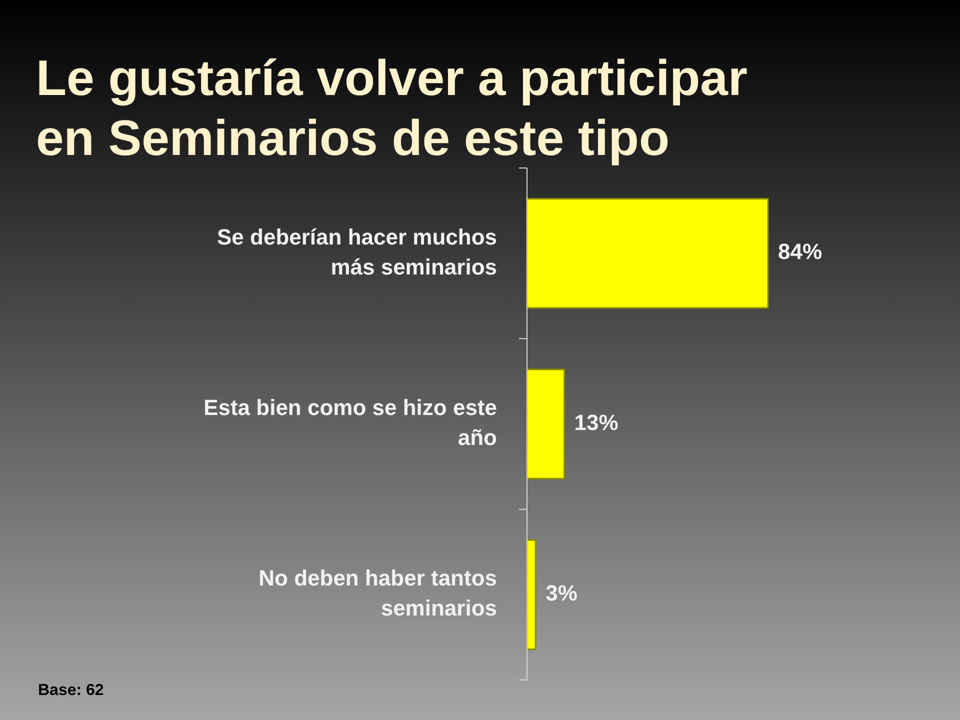 The height and width of the screenshot is (720, 960). What do you see at coordinates (596, 422) in the screenshot?
I see `data-label: 13%` at bounding box center [596, 422].